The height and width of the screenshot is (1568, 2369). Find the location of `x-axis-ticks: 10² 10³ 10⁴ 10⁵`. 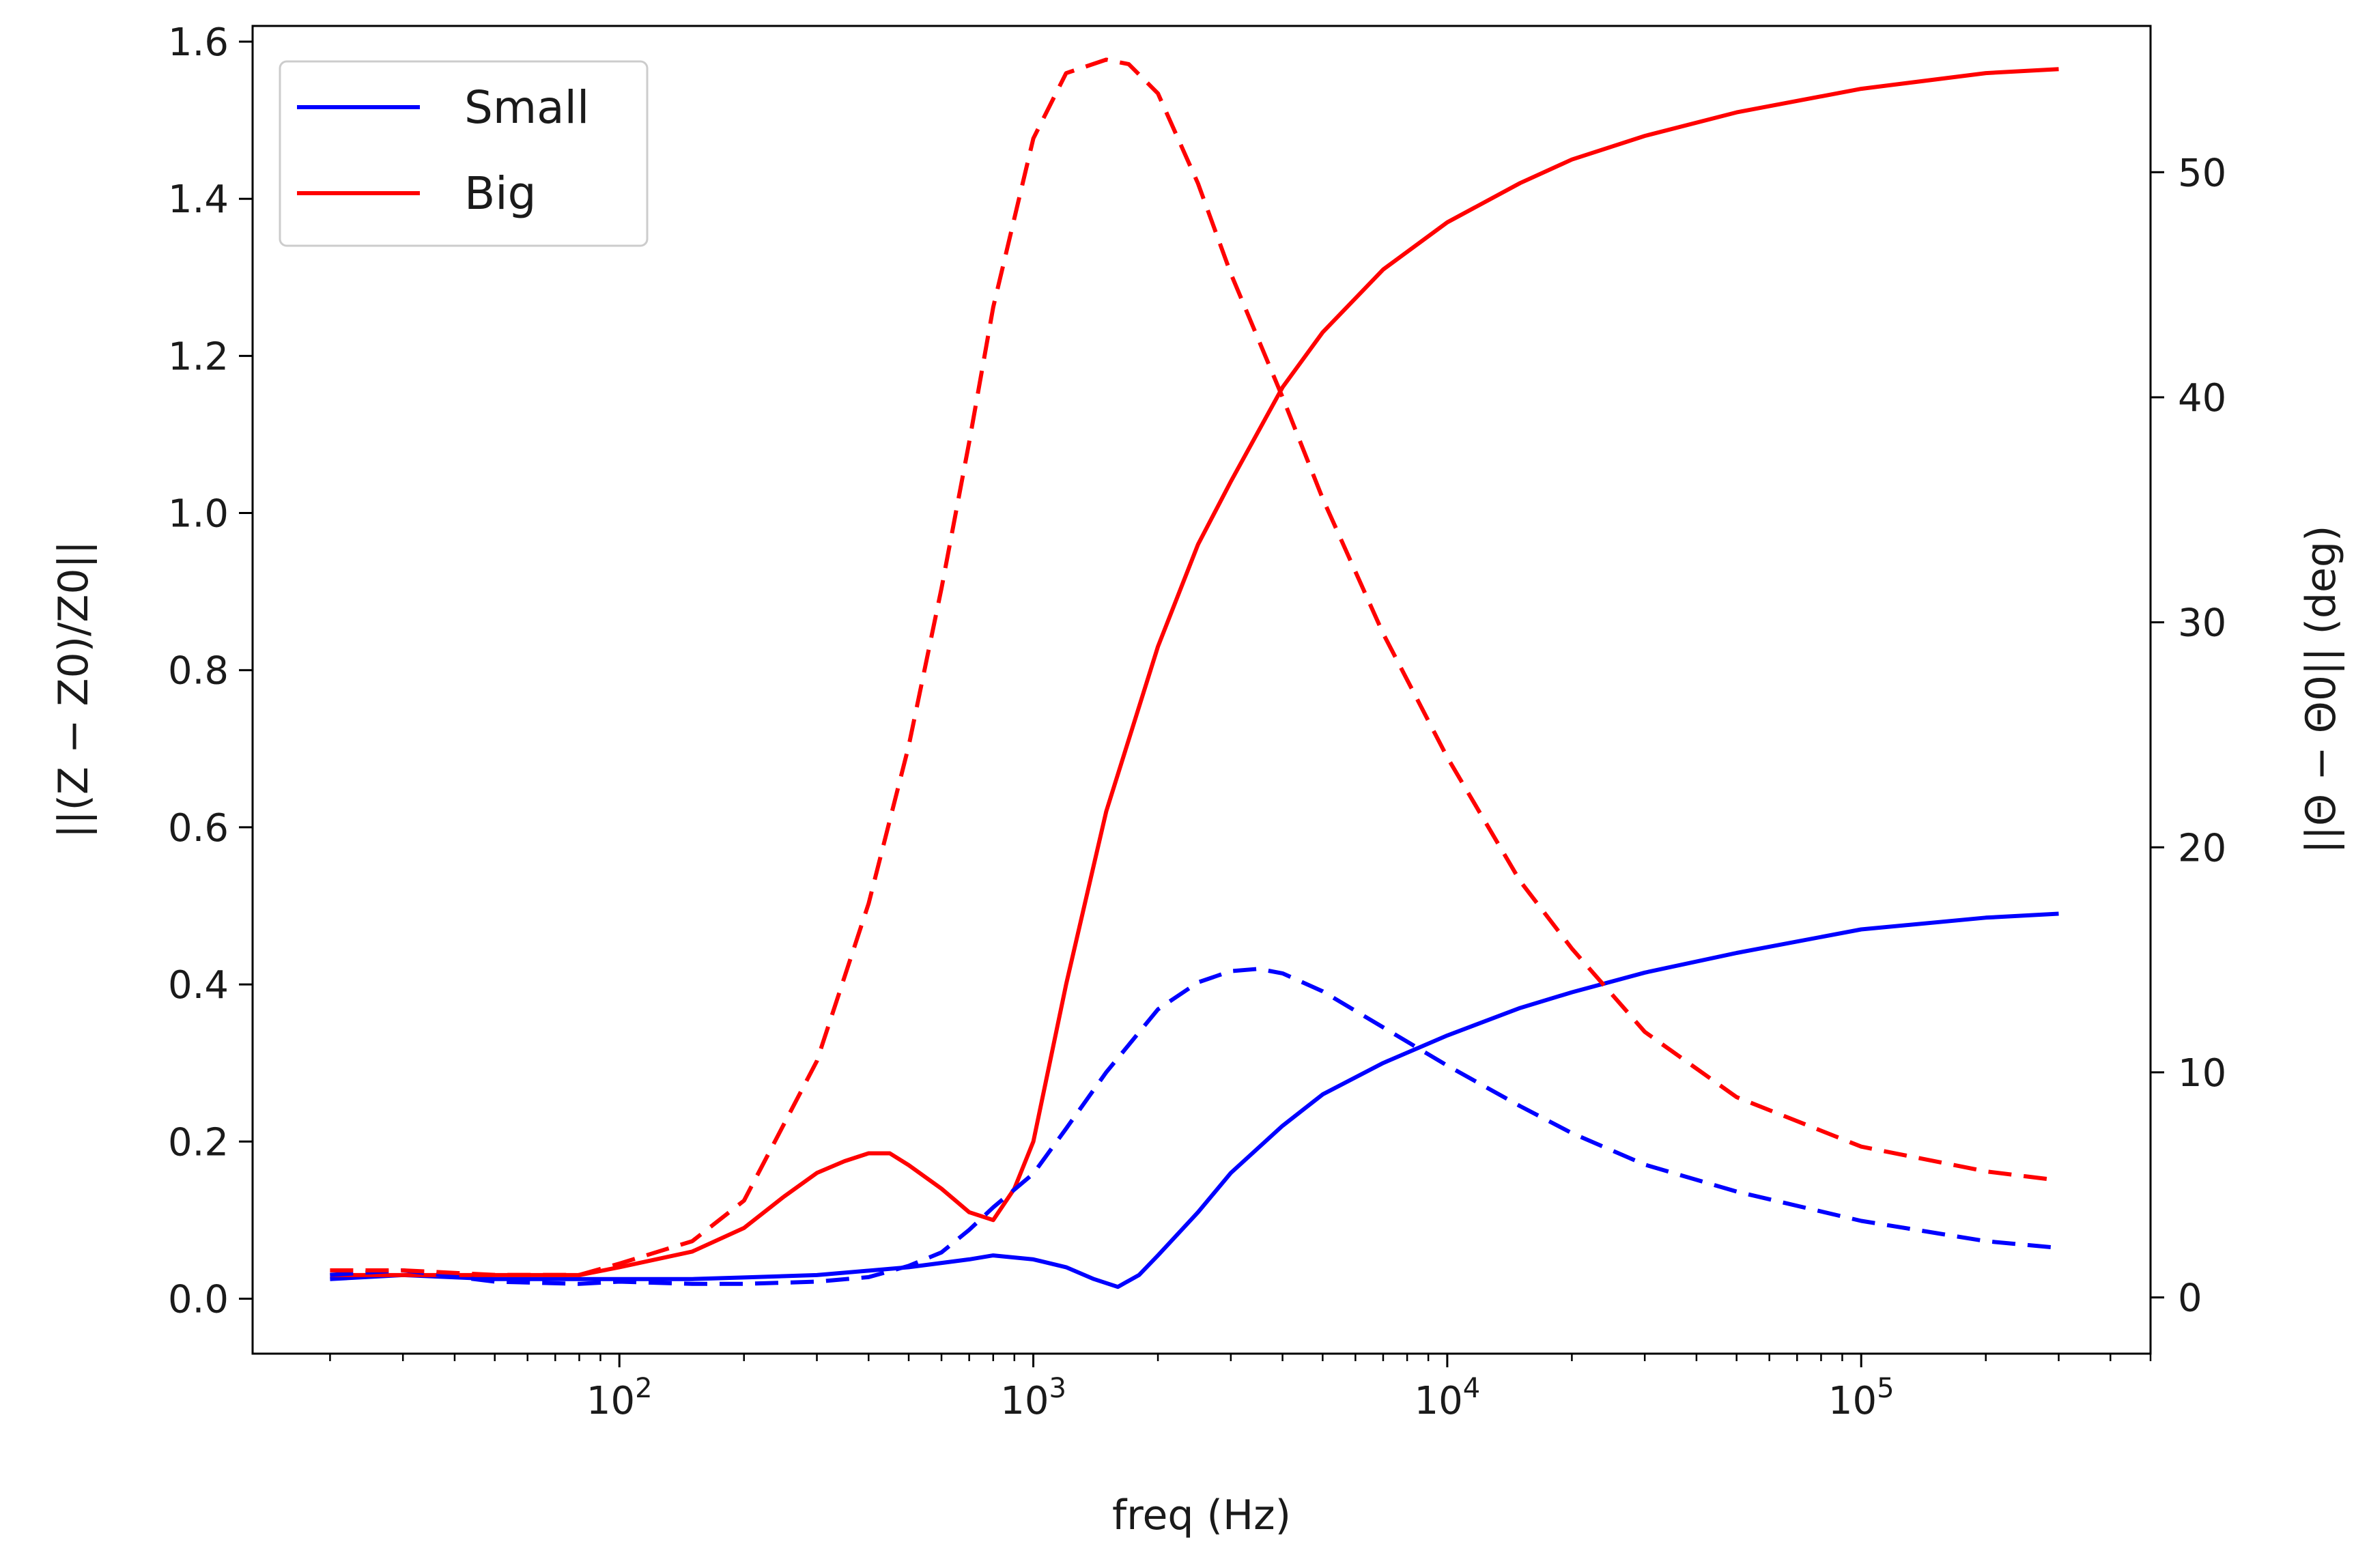

x-axis-ticks: 10² 10³ 10⁴ 10⁵ is located at coordinates (1240, 1388).